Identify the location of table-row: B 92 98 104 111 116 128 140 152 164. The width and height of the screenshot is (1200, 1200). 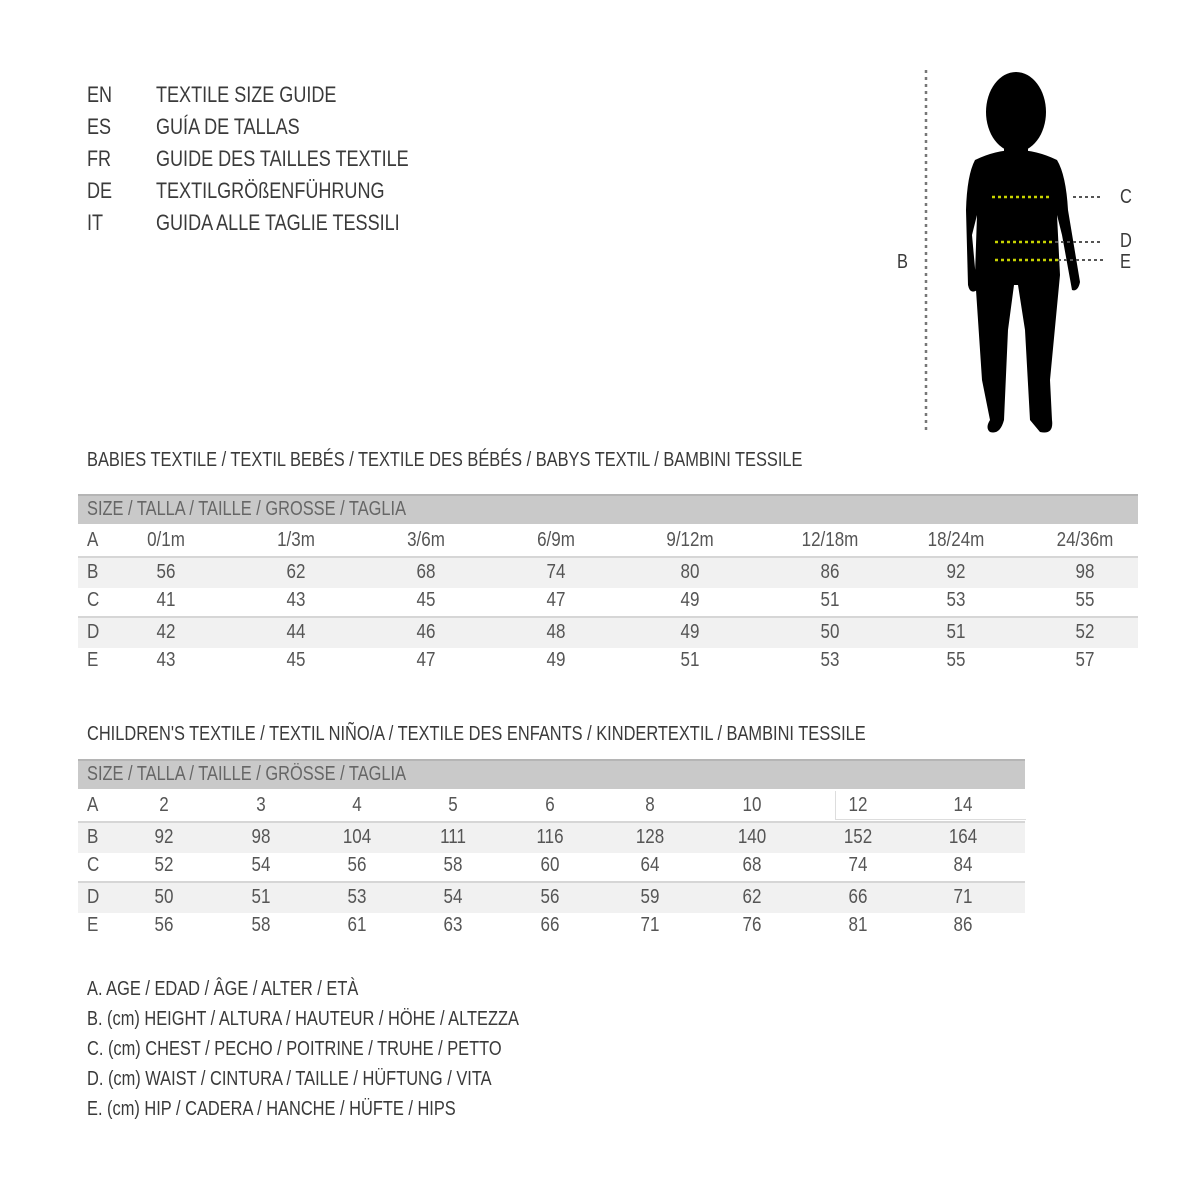
(551, 837).